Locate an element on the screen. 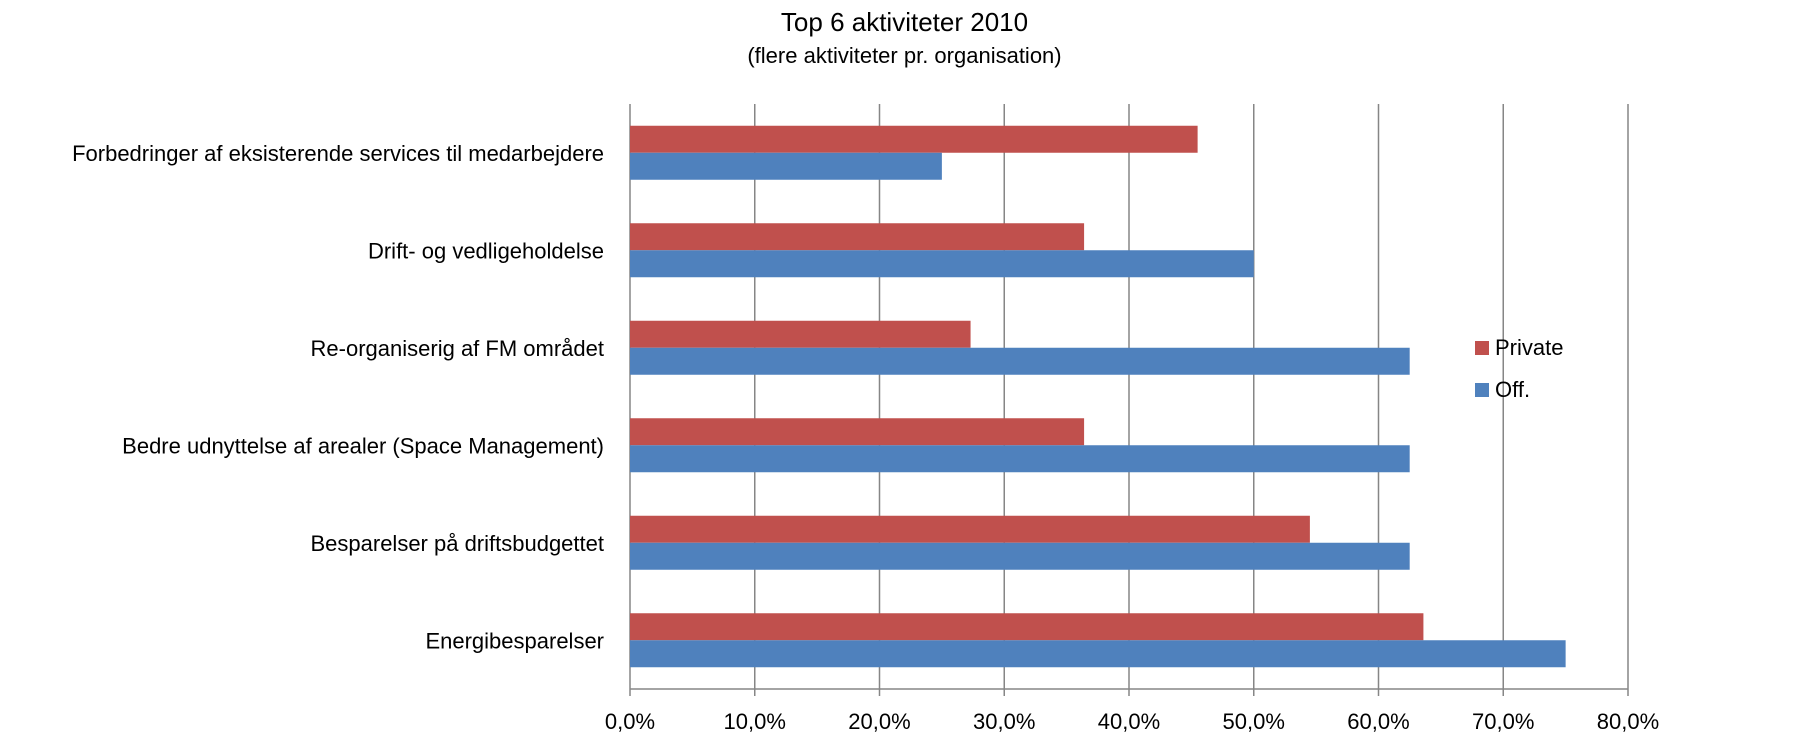 This screenshot has height=744, width=1809. legend: Private Off. is located at coordinates (1519, 377).